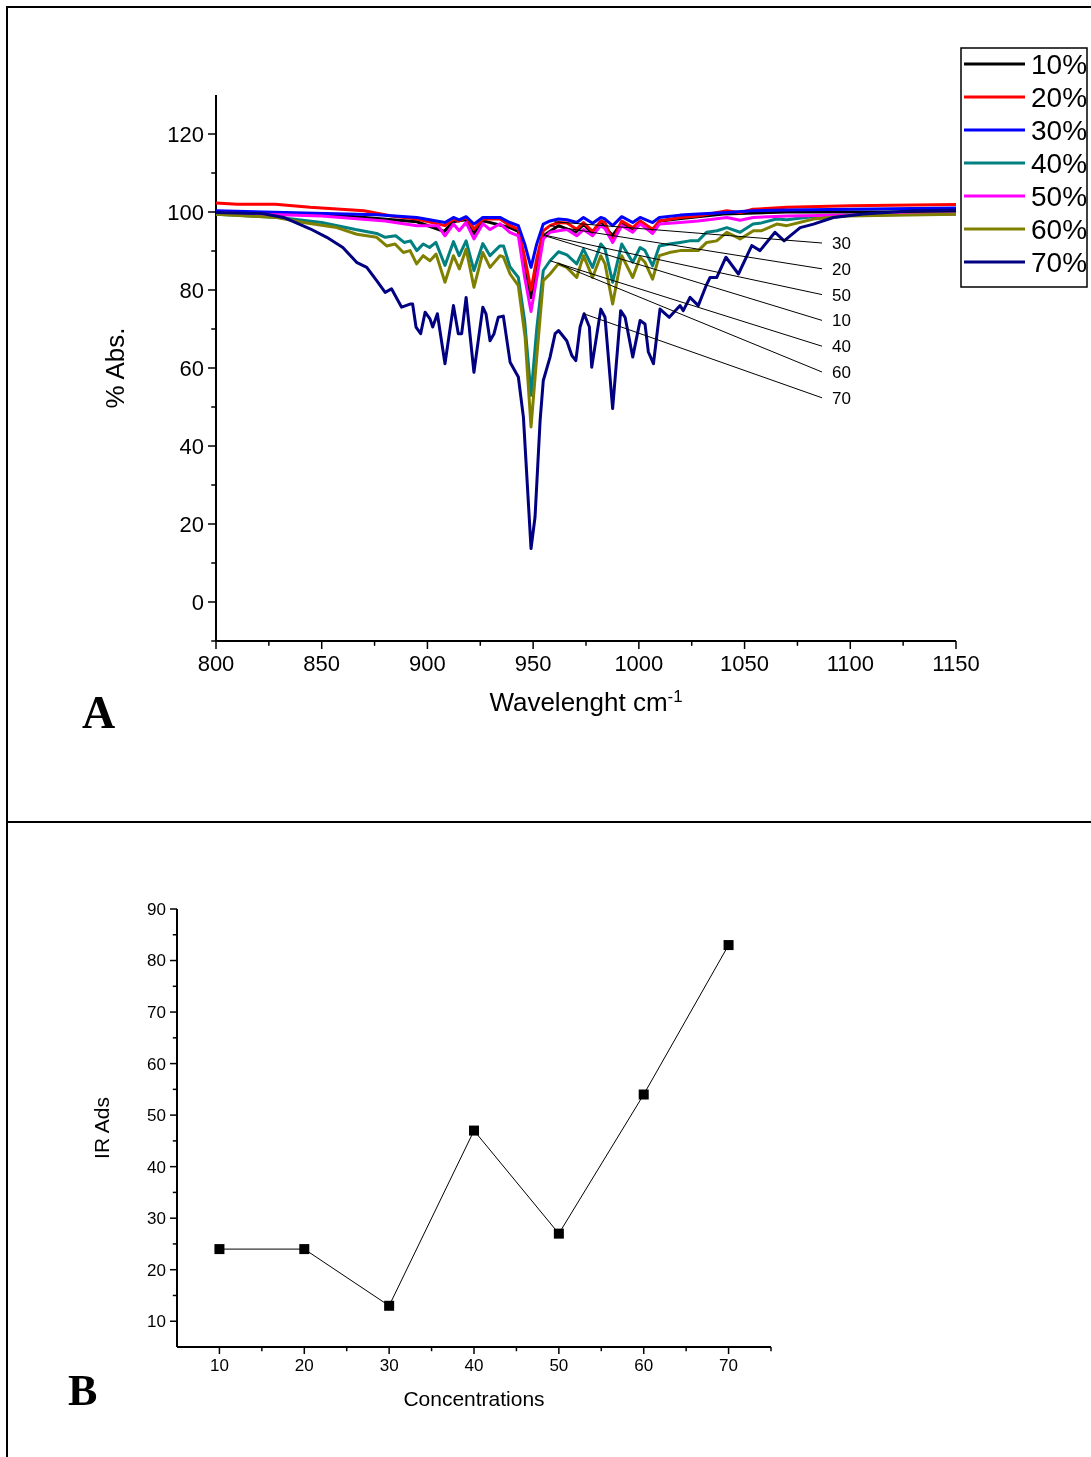 Image resolution: width=1091 pixels, height=1457 pixels. I want to click on legend-label: 40%, so click(1059, 163).